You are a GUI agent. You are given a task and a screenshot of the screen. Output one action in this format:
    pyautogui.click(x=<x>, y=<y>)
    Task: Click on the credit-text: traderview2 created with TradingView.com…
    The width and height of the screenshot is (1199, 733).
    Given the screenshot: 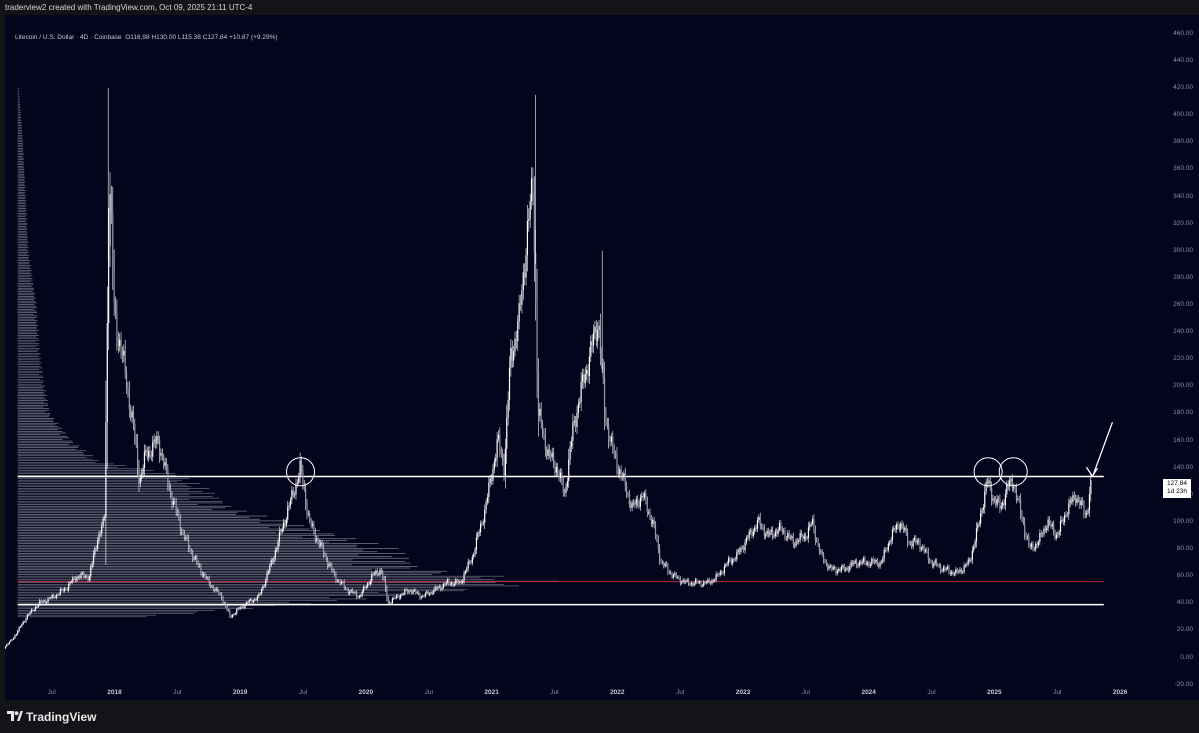 What is the action you would take?
    pyautogui.click(x=129, y=7)
    